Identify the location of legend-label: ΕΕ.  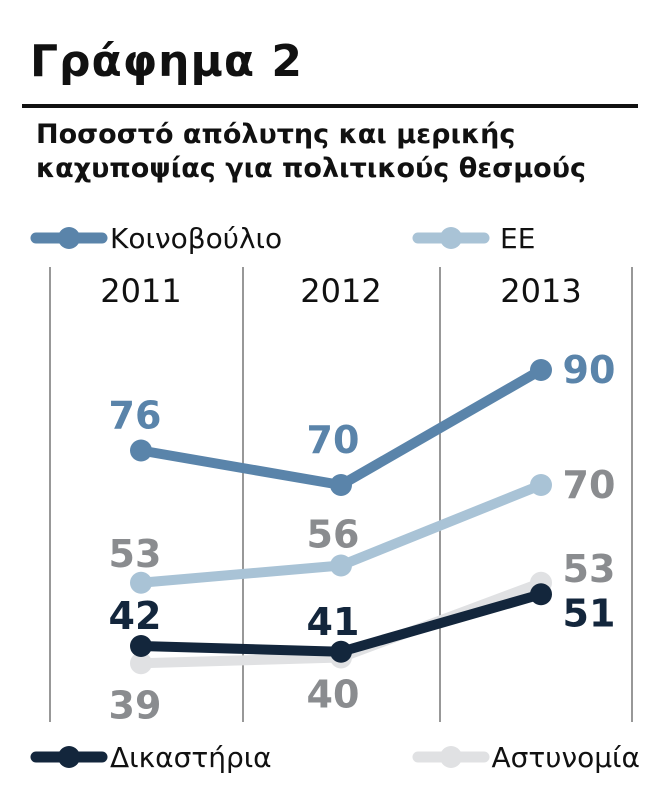
(517, 238).